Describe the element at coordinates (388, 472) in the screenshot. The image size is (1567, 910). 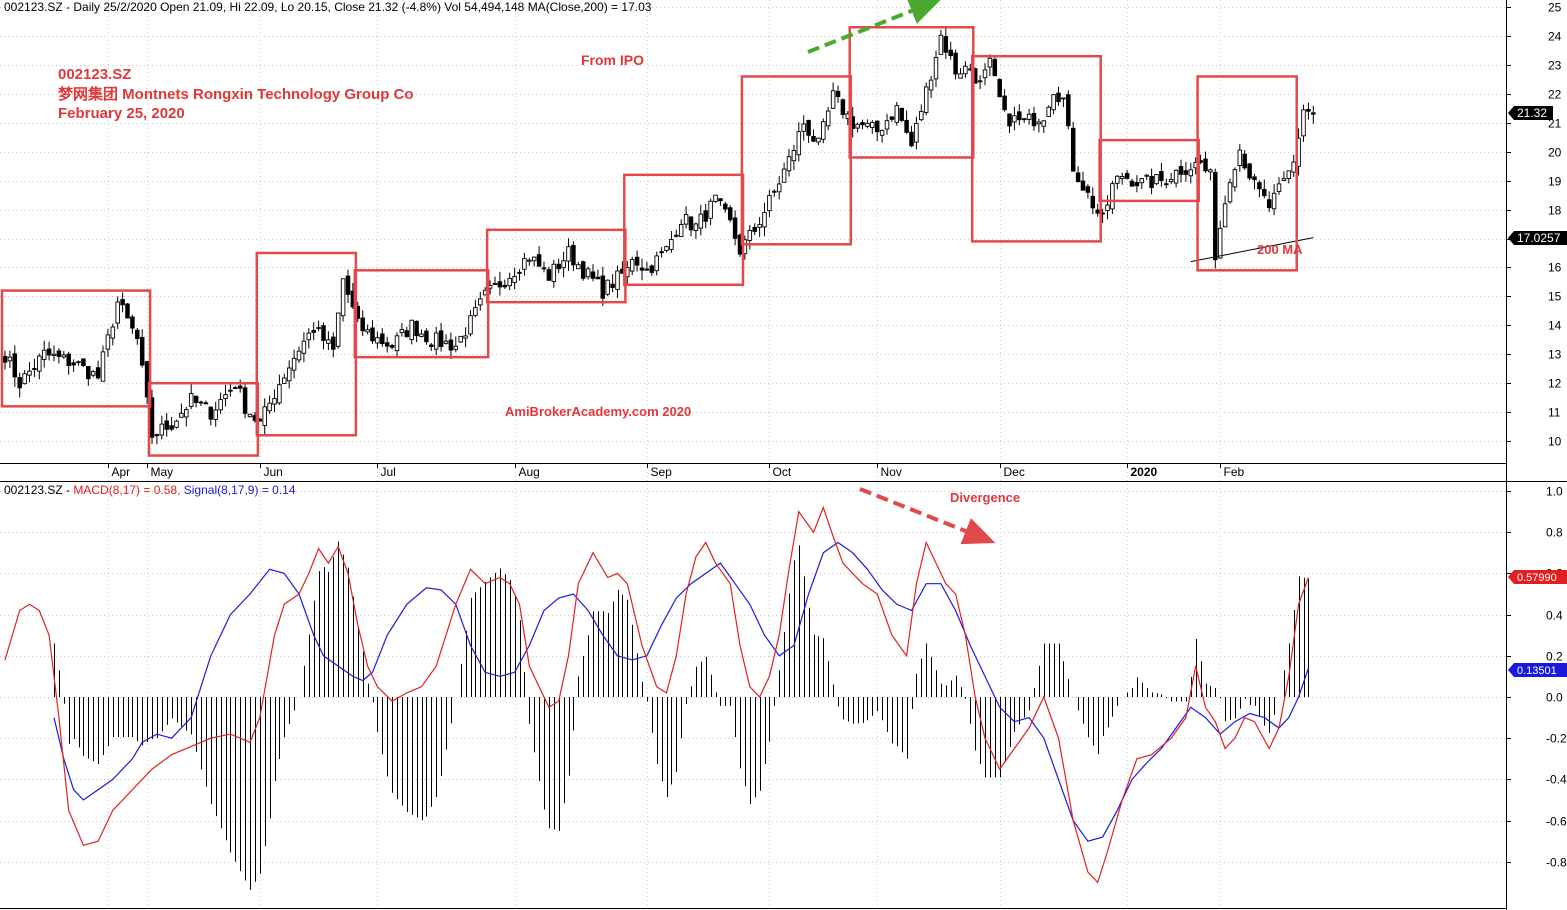
I see `month-label: Jul` at that location.